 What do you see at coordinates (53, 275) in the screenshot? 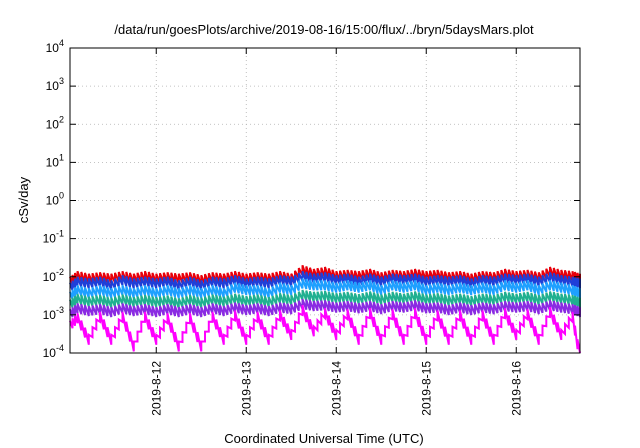
I see `y-tick-label: 10⁻²` at bounding box center [53, 275].